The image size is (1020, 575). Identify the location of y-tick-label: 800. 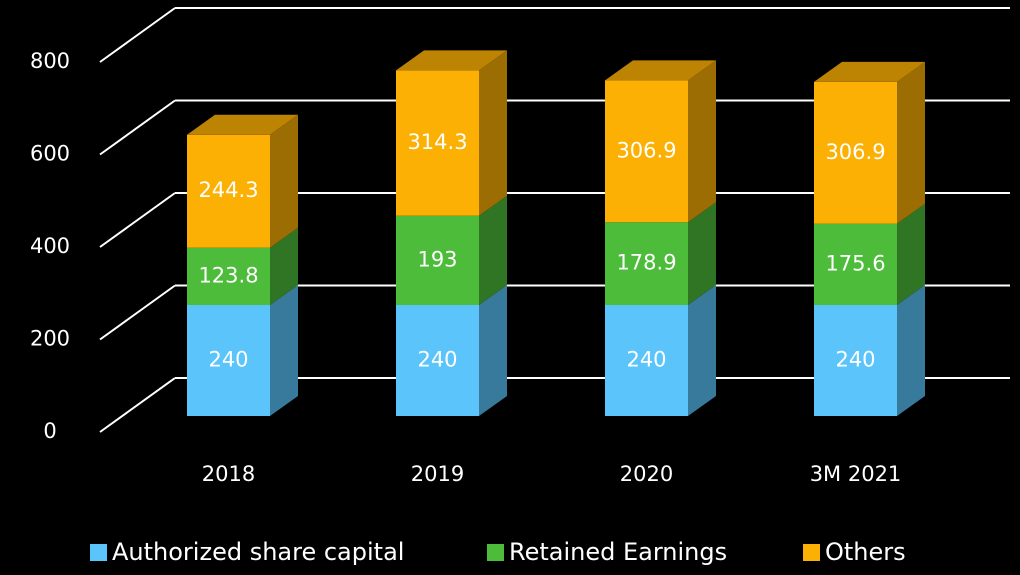
(50, 61).